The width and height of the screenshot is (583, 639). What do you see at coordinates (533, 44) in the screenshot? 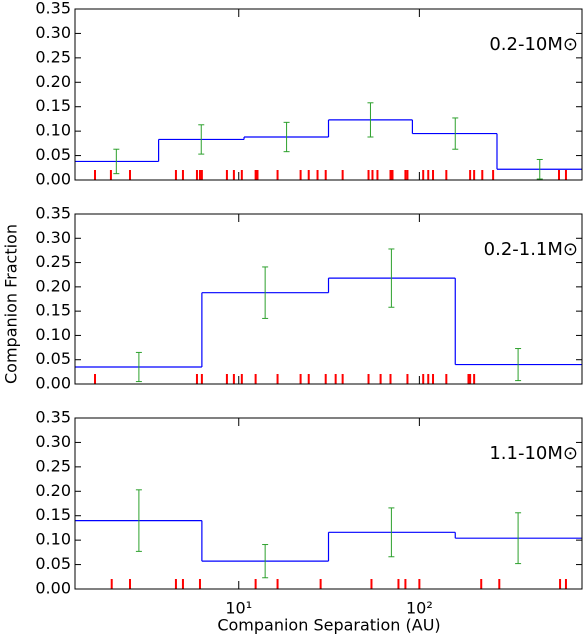
I see `annotation: 0.2-10M⊙` at bounding box center [533, 44].